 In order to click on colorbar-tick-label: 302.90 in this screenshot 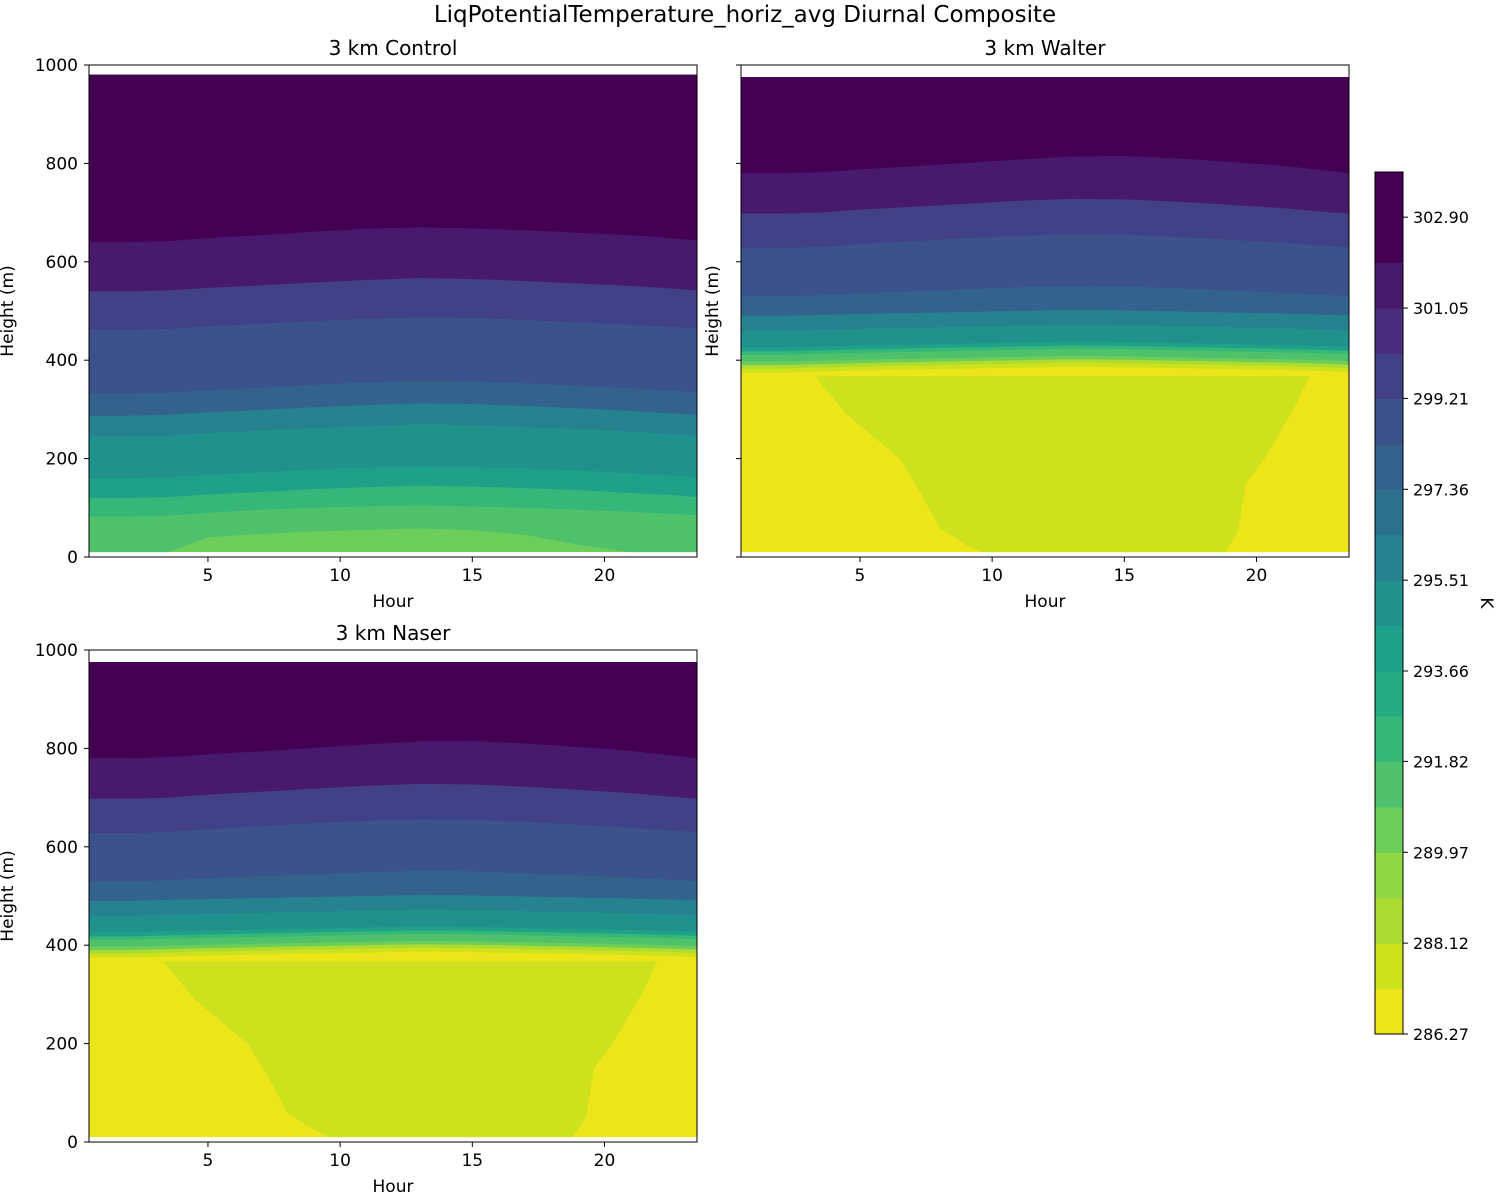, I will do `click(1441, 217)`.